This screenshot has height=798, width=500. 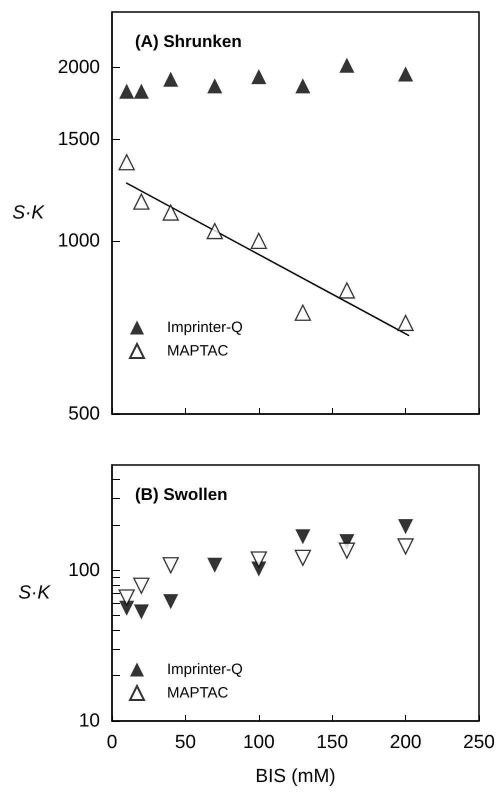 What do you see at coordinates (84, 570) in the screenshot?
I see `y-tick-label: 100` at bounding box center [84, 570].